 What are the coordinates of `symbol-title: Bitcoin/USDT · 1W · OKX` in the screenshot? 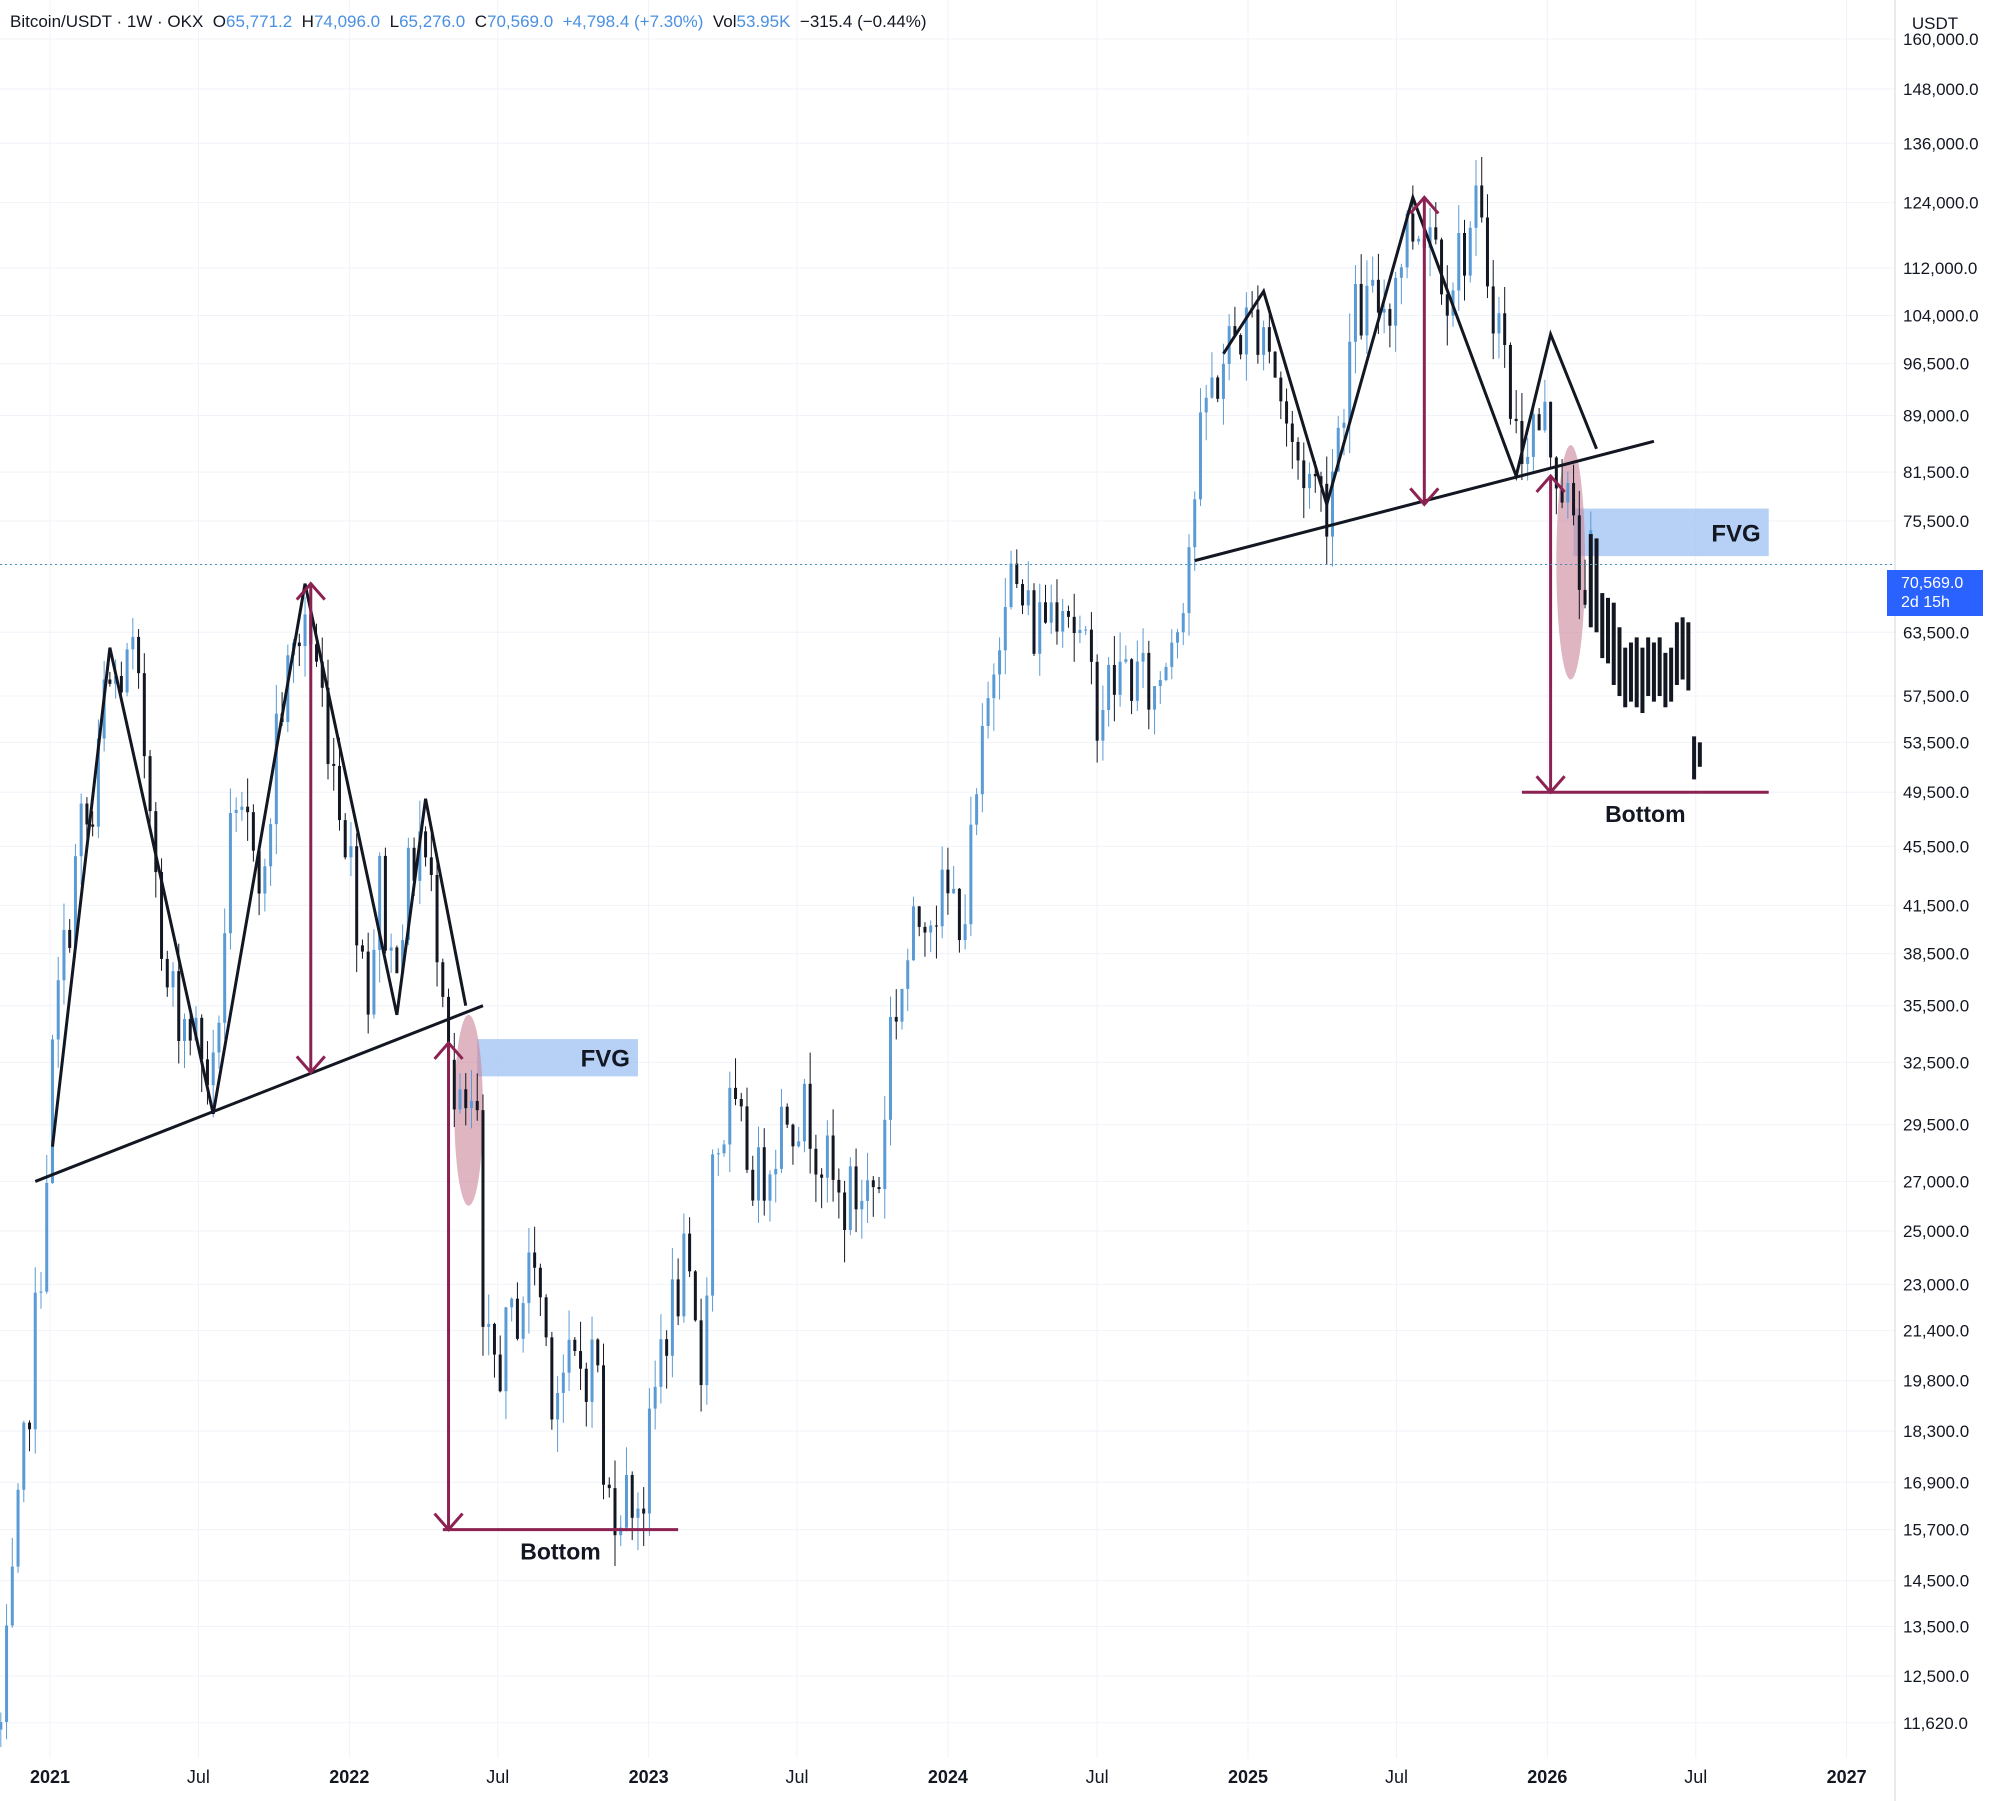 It's located at (107, 21).